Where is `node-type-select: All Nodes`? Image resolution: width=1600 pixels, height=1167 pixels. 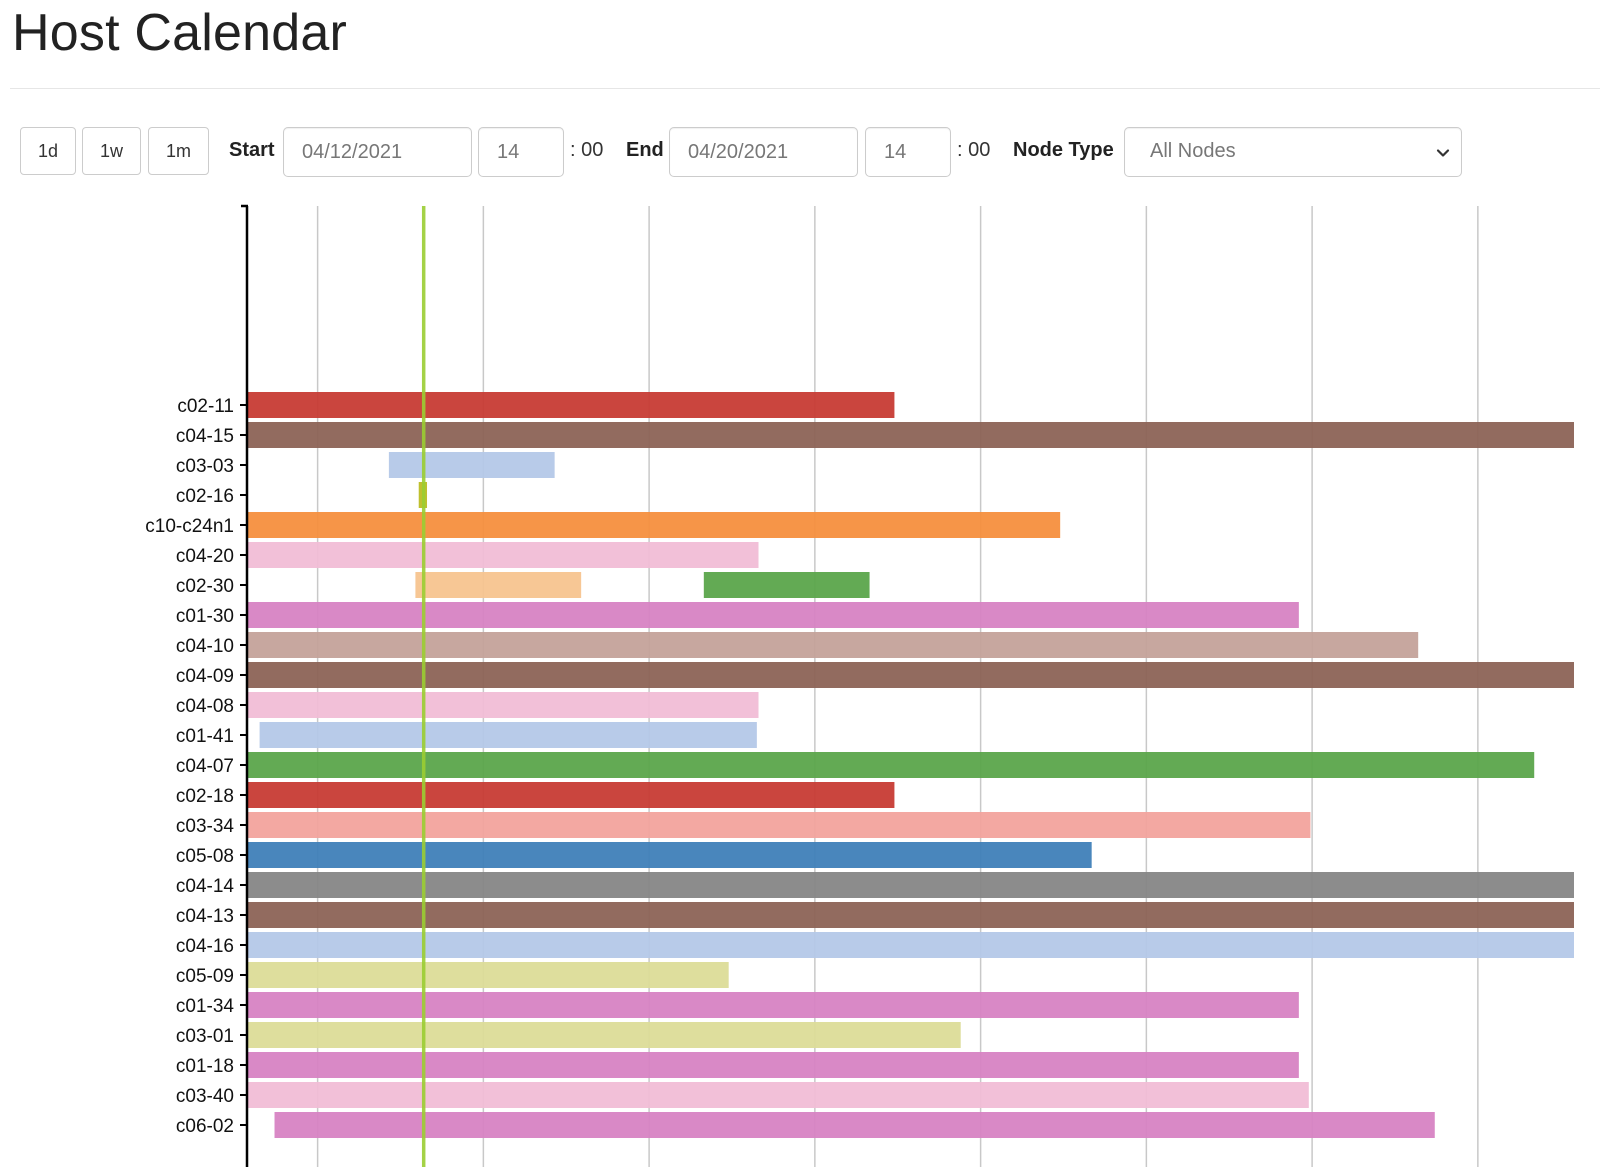 node-type-select: All Nodes is located at coordinates (1293, 152).